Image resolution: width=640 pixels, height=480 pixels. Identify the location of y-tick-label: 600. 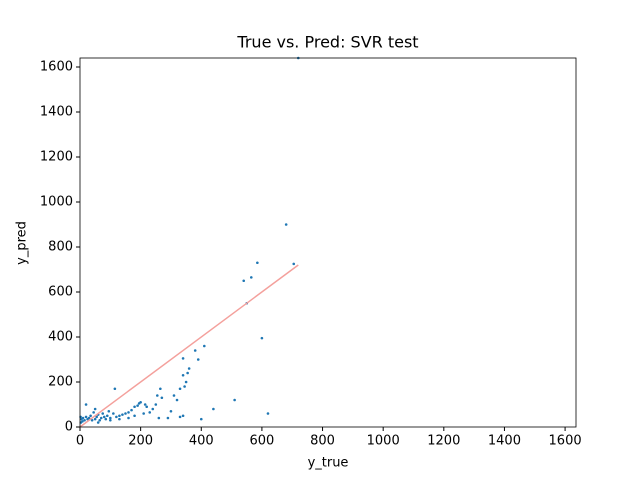
(60, 292).